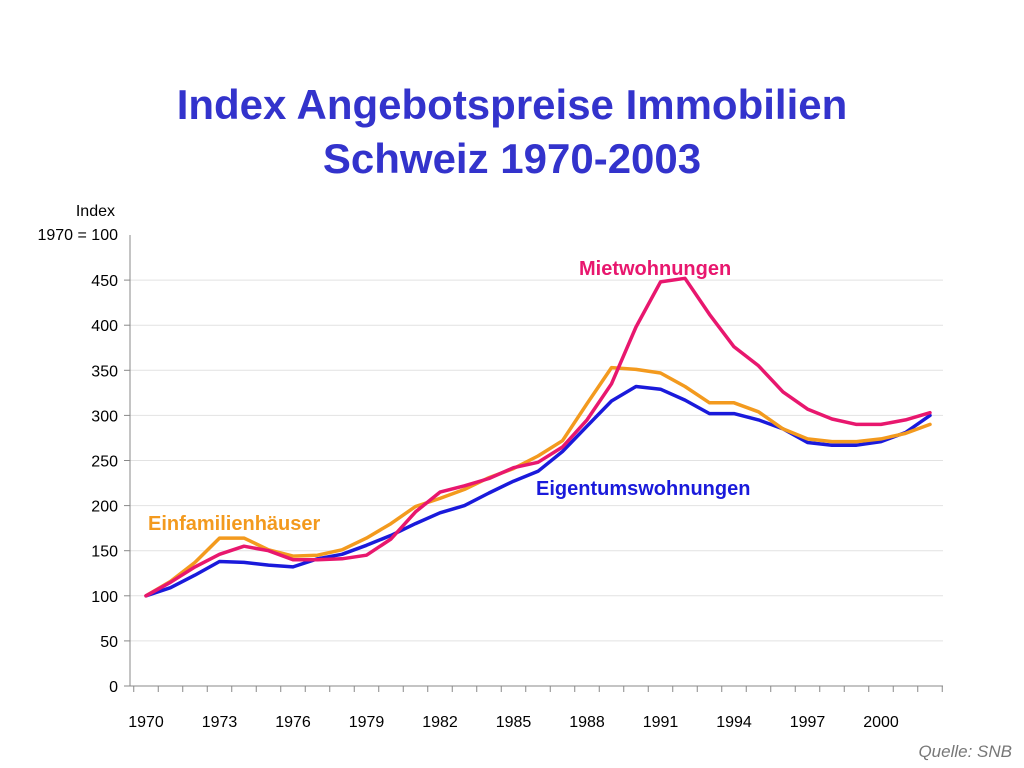 The width and height of the screenshot is (1024, 768). What do you see at coordinates (104, 416) in the screenshot?
I see `y-tick-label: 300` at bounding box center [104, 416].